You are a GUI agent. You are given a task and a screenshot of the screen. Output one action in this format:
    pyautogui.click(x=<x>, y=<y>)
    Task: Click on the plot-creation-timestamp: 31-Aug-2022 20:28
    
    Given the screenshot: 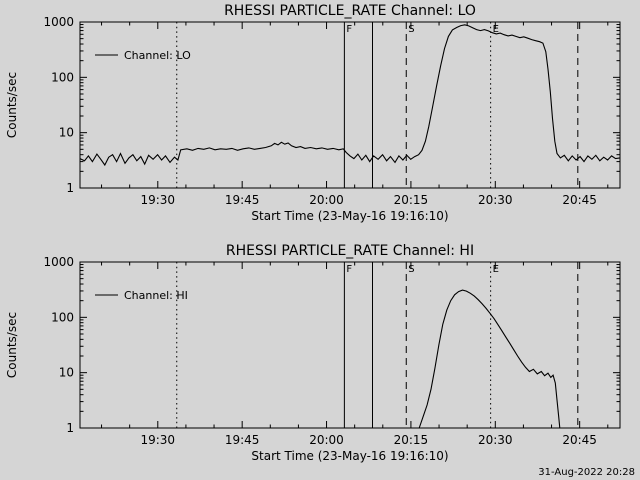 What is the action you would take?
    pyautogui.click(x=586, y=472)
    